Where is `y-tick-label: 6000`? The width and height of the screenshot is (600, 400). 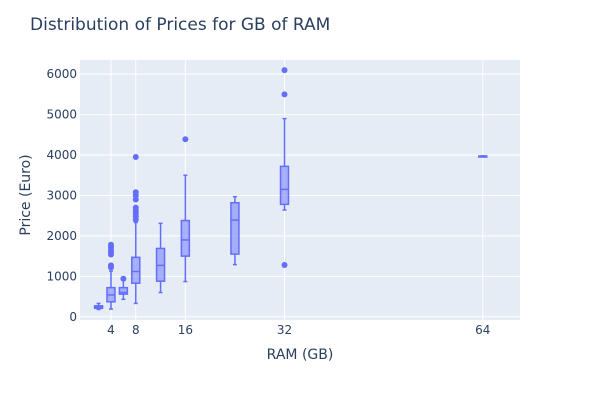
y-tick-label: 6000 is located at coordinates (61, 74).